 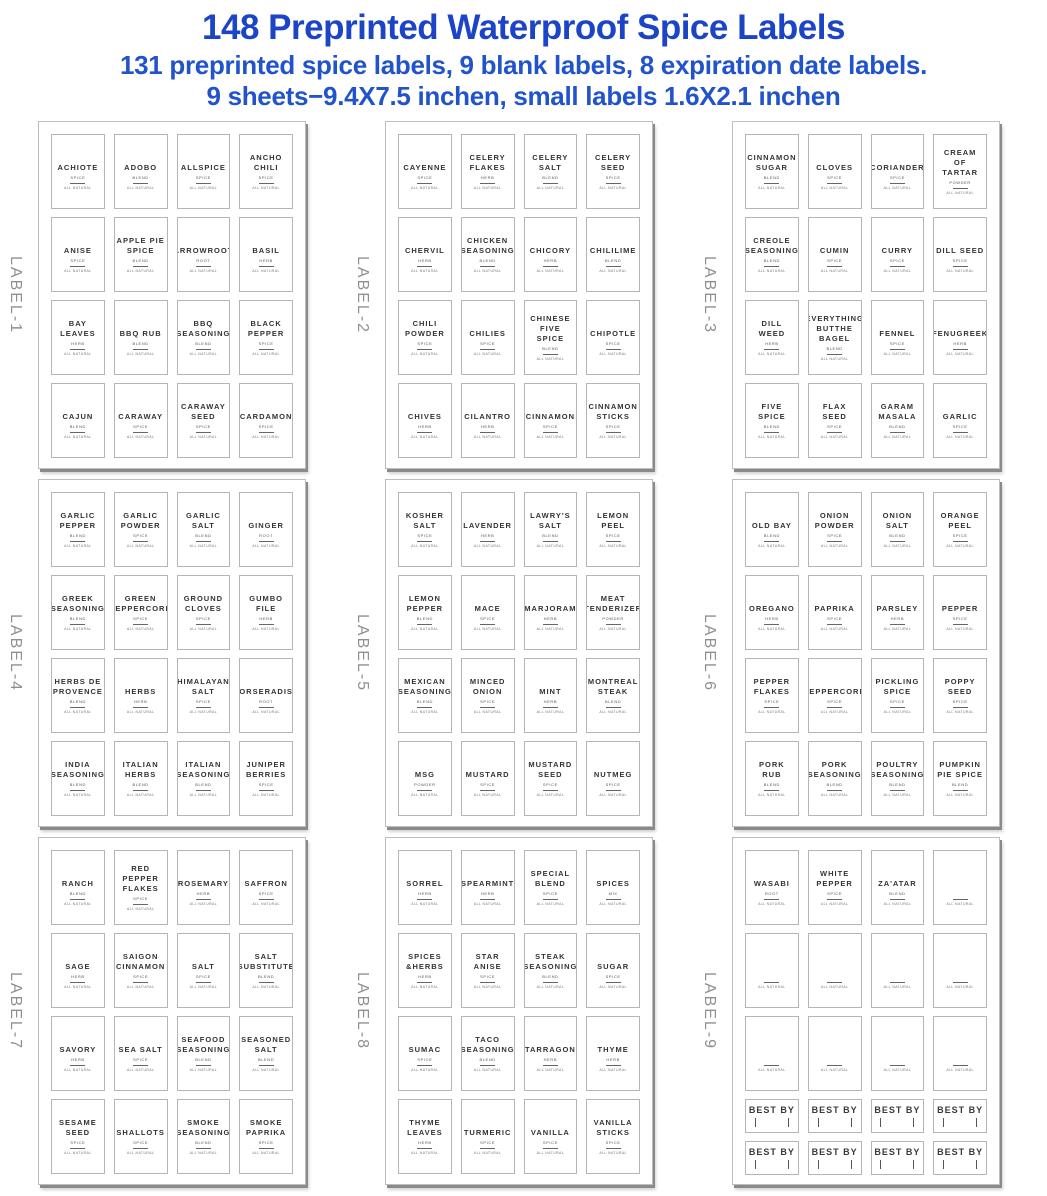 What do you see at coordinates (203, 779) in the screenshot?
I see `spice-label: ITALIAN SEASONING BLEND ALL NATURAL` at bounding box center [203, 779].